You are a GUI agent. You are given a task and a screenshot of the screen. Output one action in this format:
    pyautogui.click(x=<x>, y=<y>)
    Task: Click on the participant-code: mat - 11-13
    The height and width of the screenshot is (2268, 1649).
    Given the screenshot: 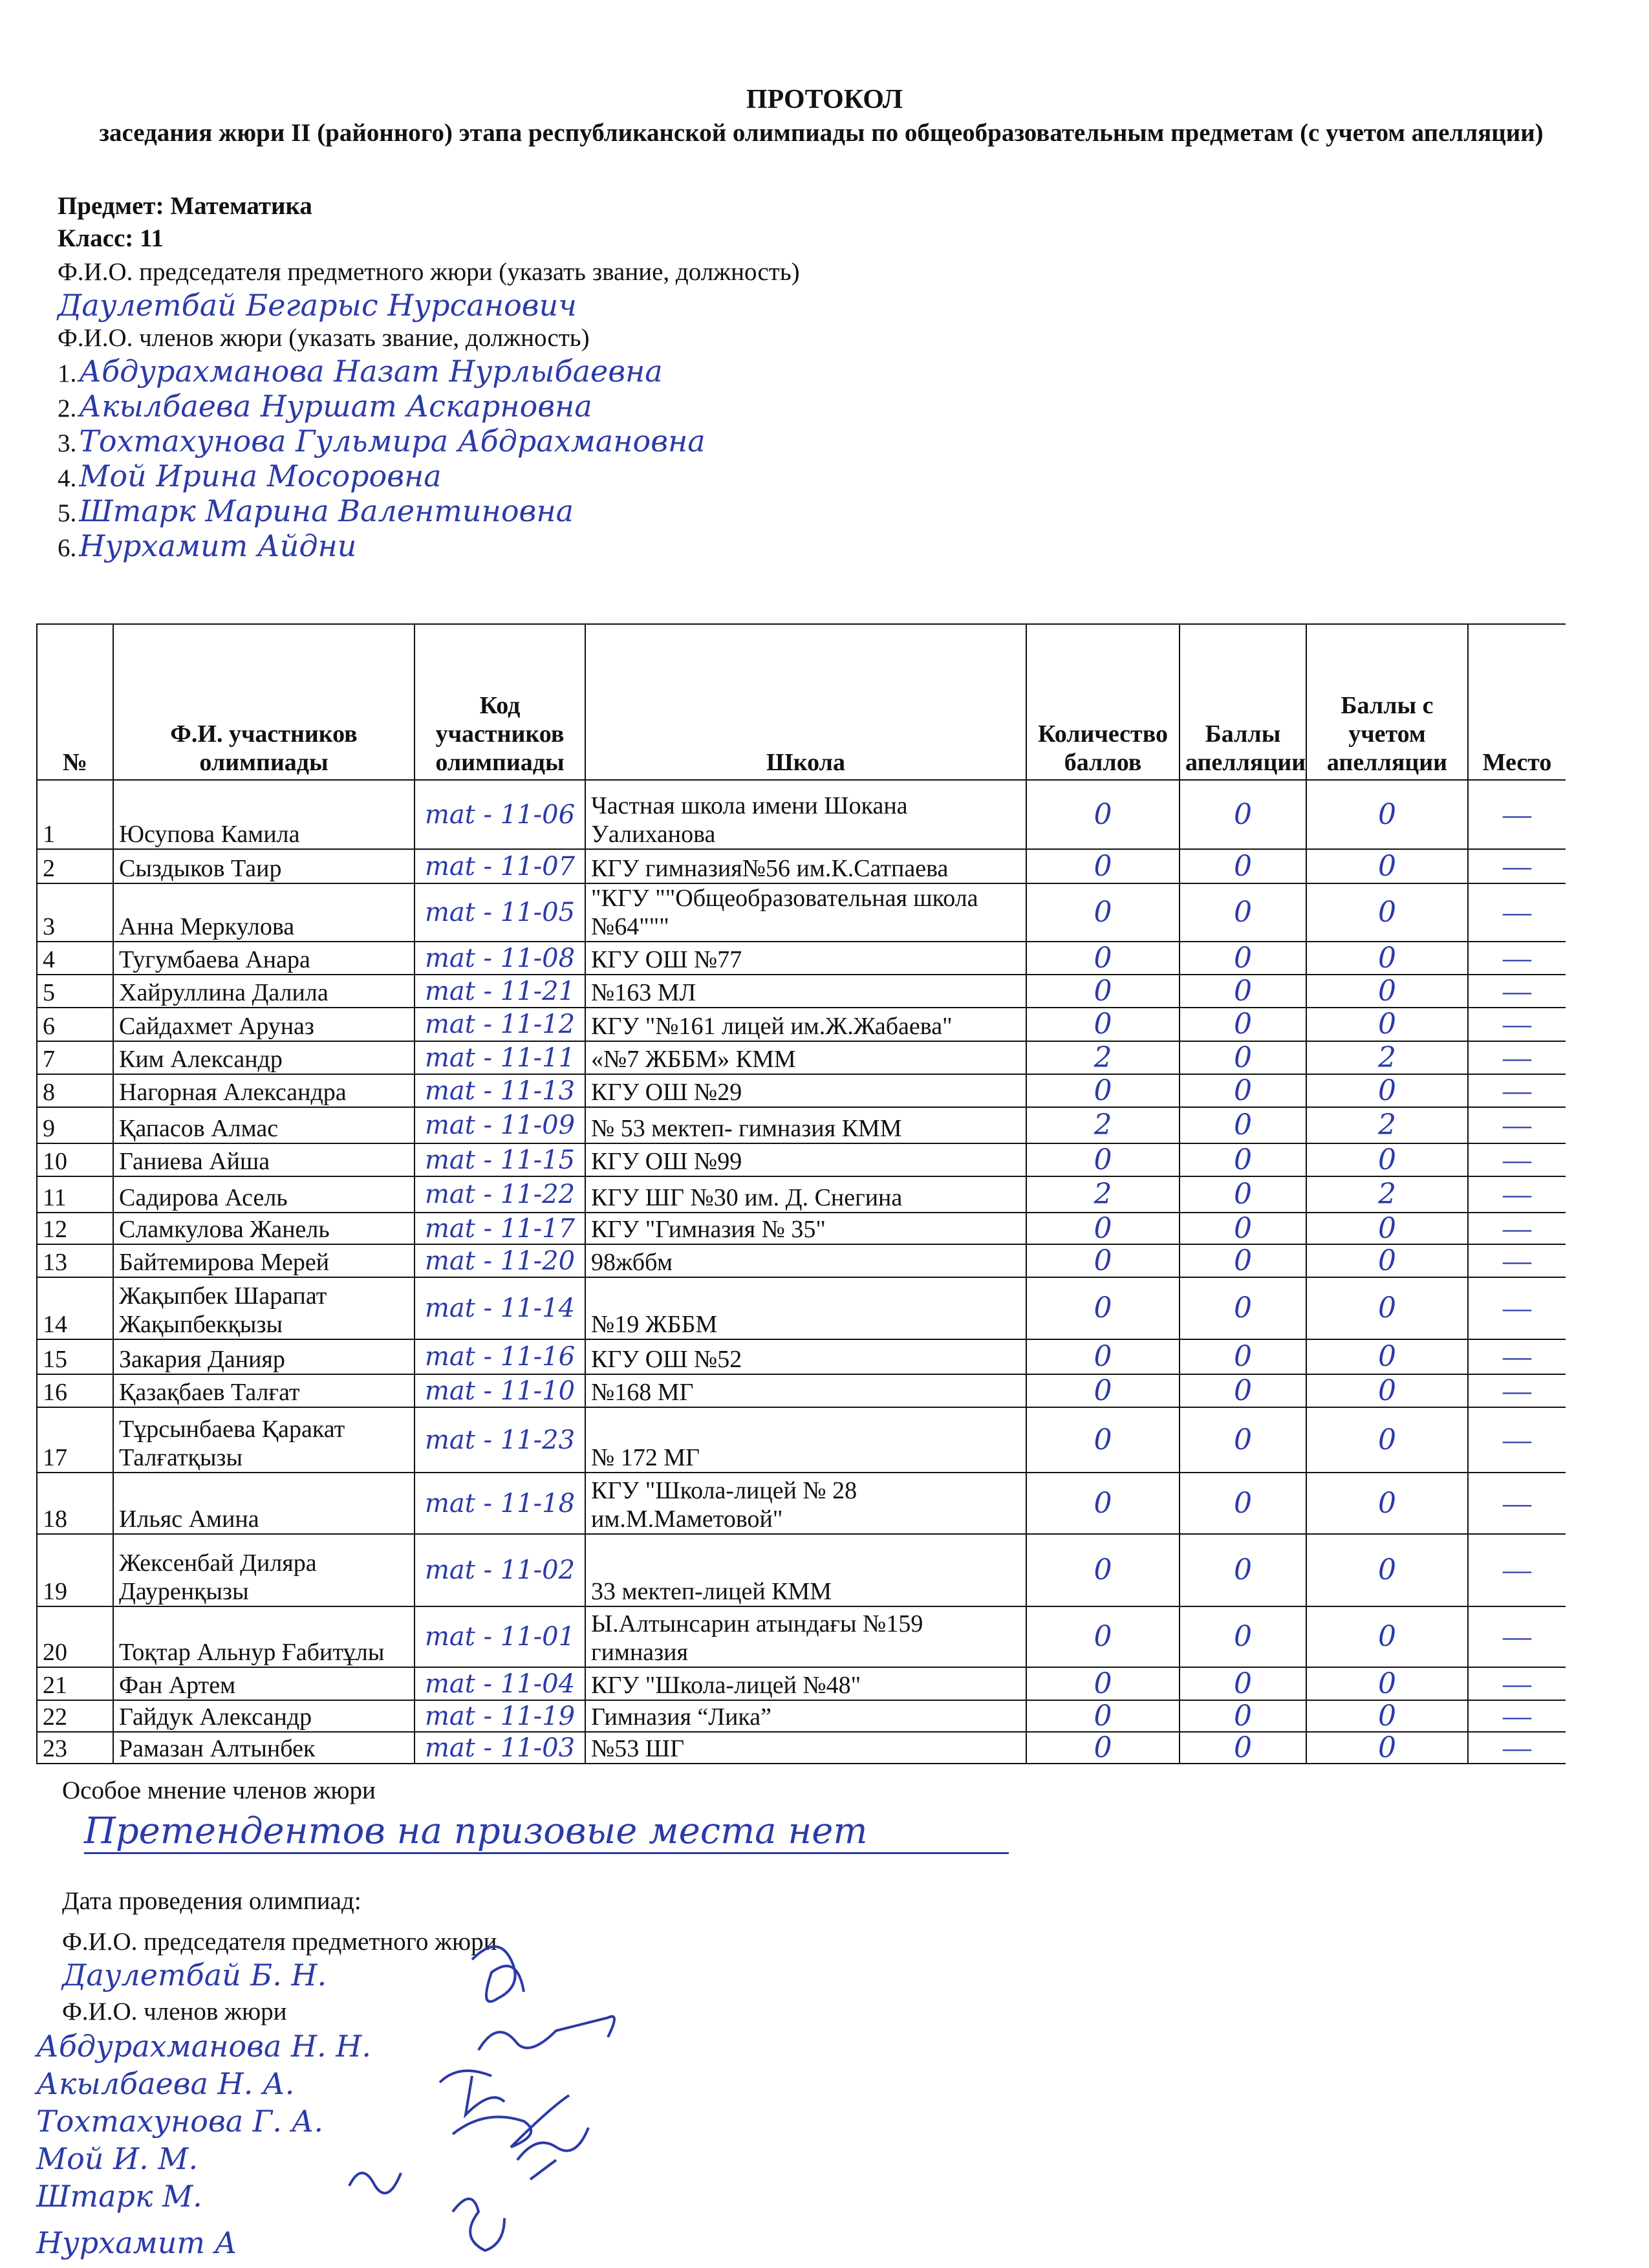 What is the action you would take?
    pyautogui.click(x=500, y=1091)
    